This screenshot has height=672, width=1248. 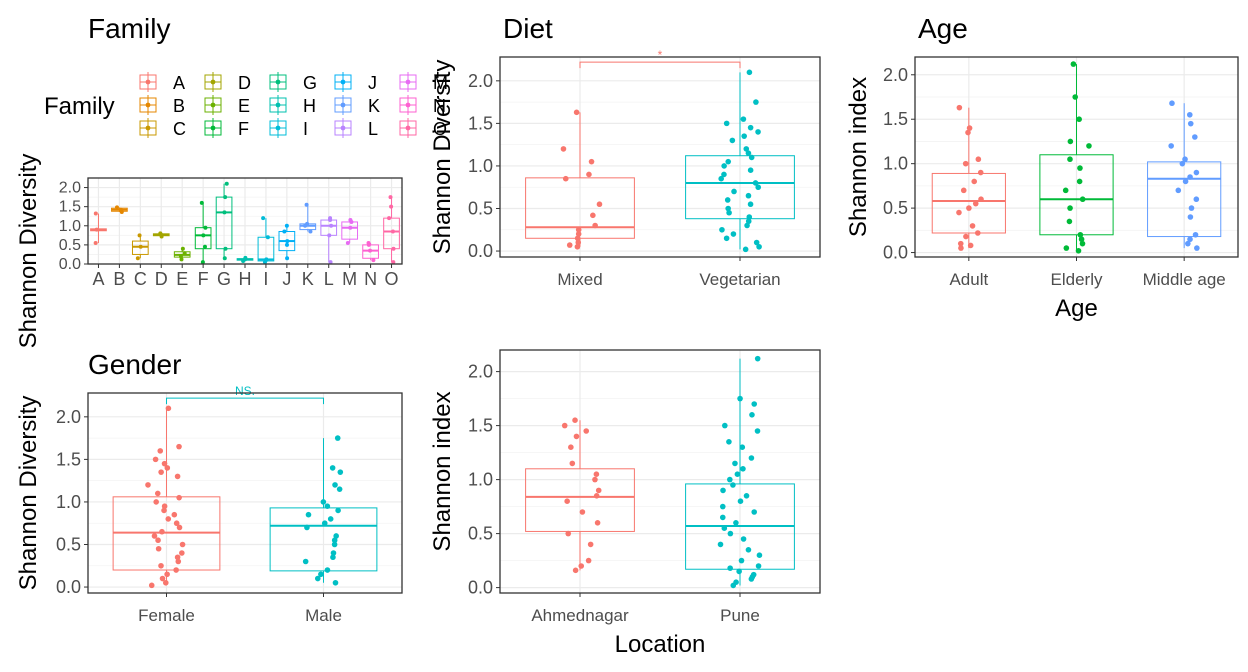 What do you see at coordinates (245, 259) in the screenshot?
I see `box-H` at bounding box center [245, 259].